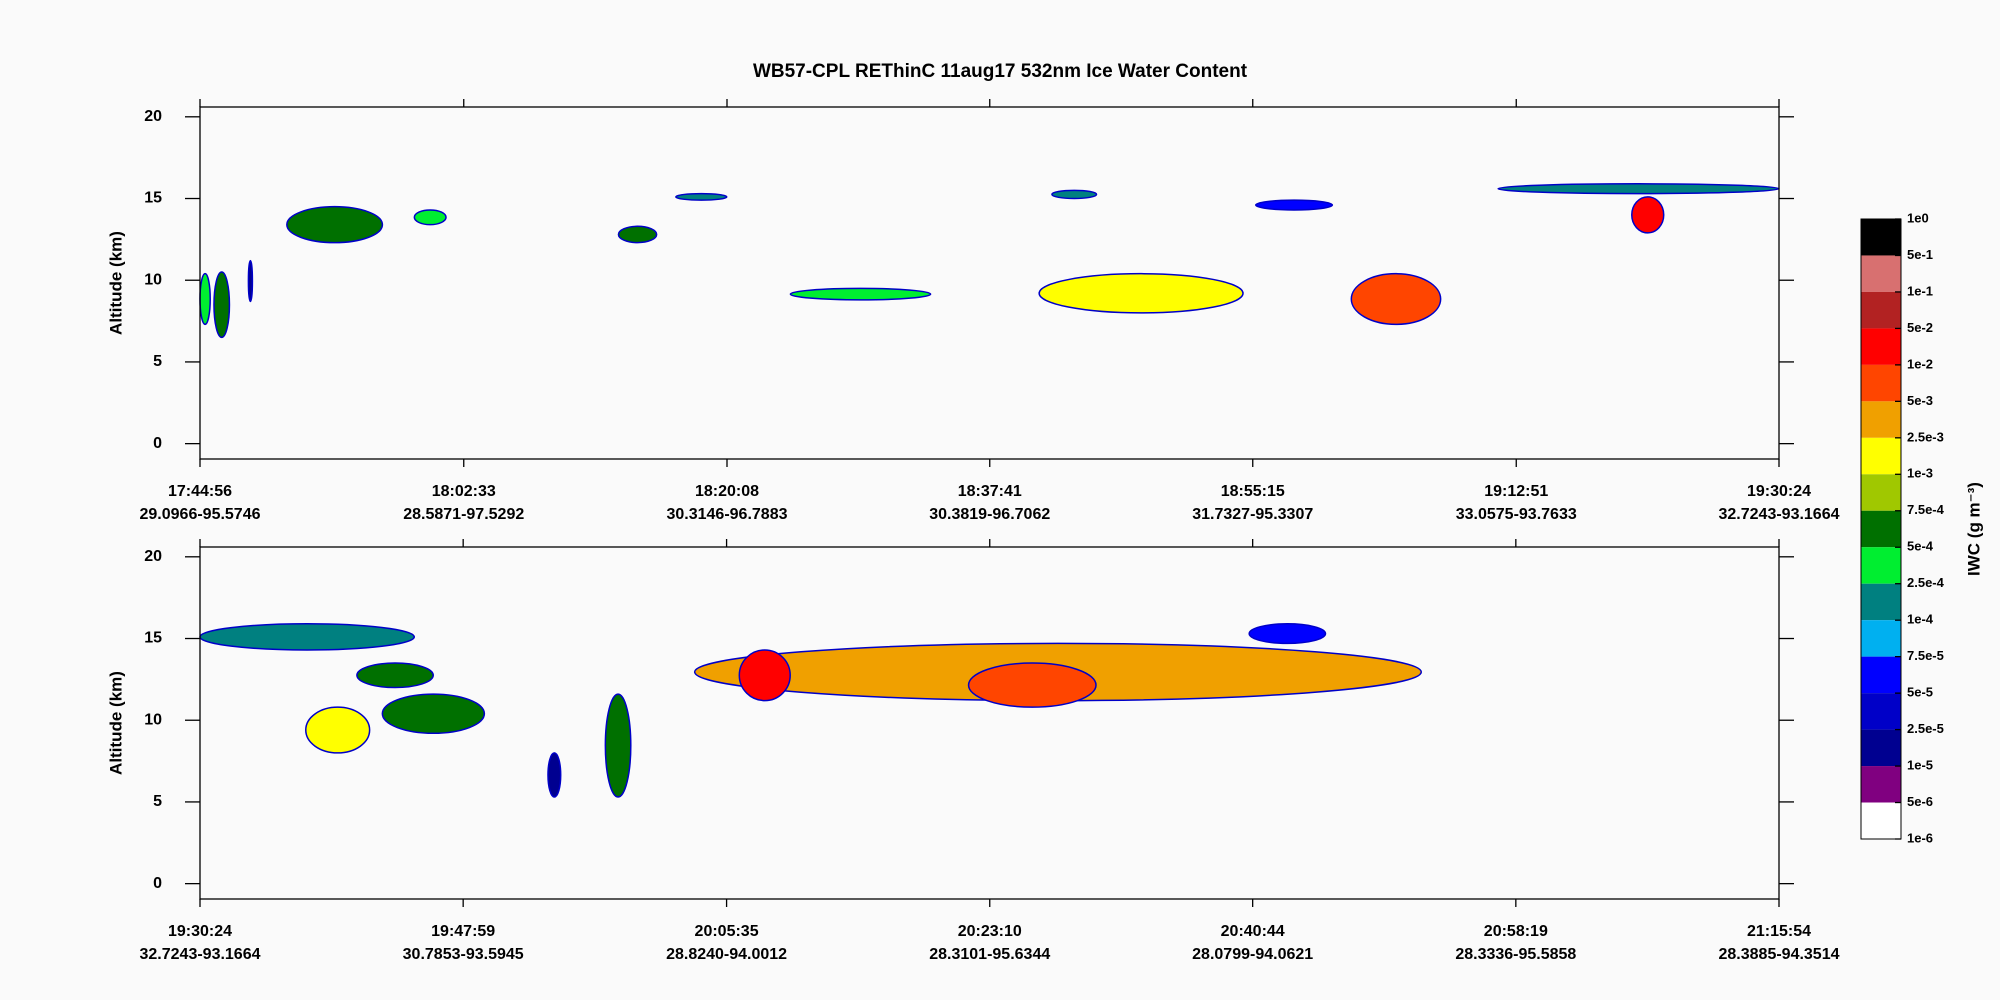  I want to click on x-tick-label: 19:47:59, so click(463, 931).